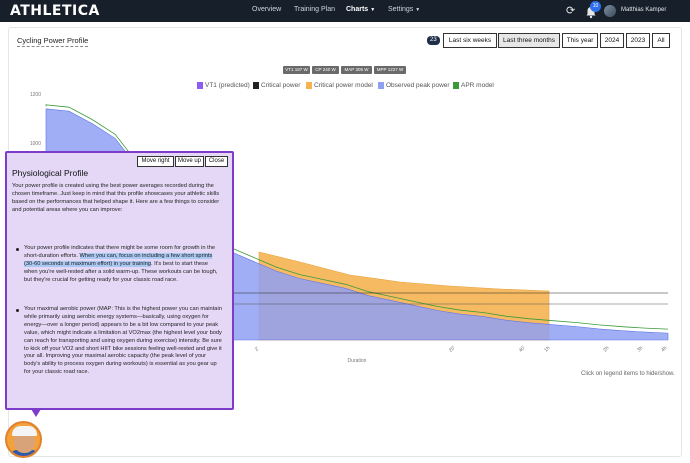  I want to click on nav-training-plan: Training Plan, so click(314, 9).